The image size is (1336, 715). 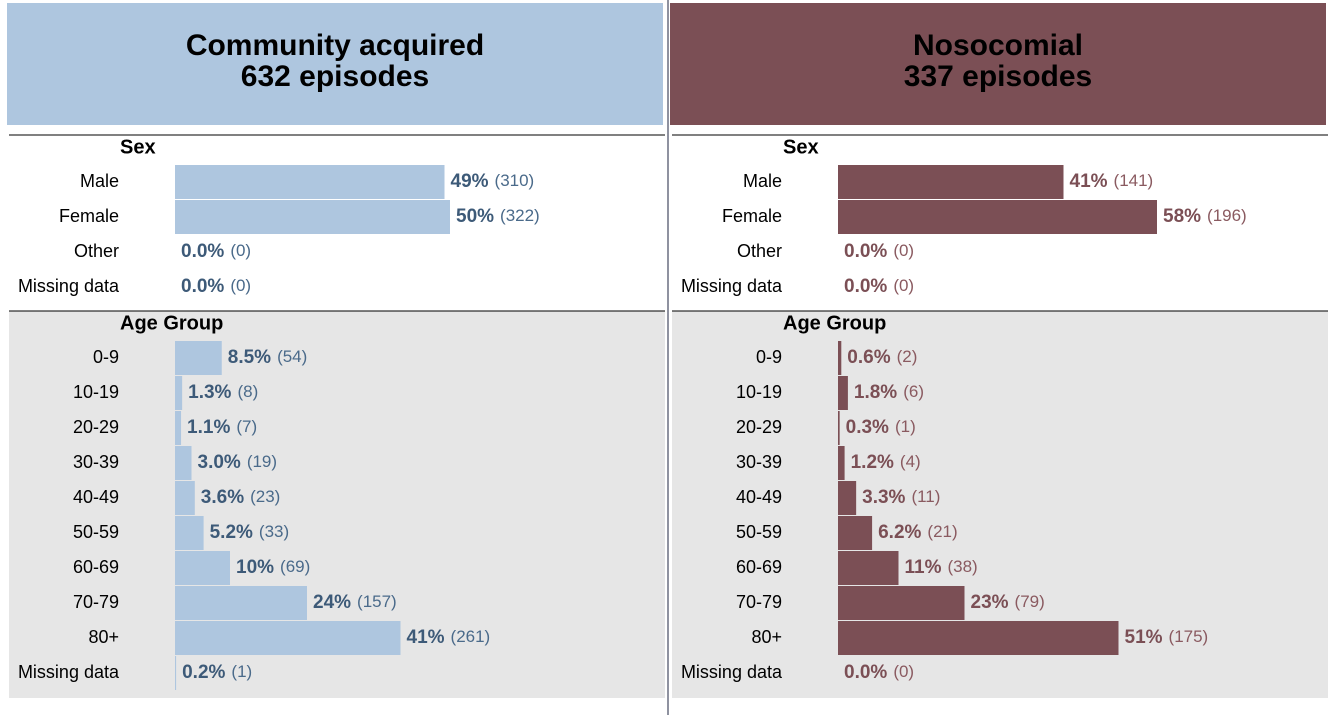 What do you see at coordinates (246, 426) in the screenshot?
I see `count-label: (7)` at bounding box center [246, 426].